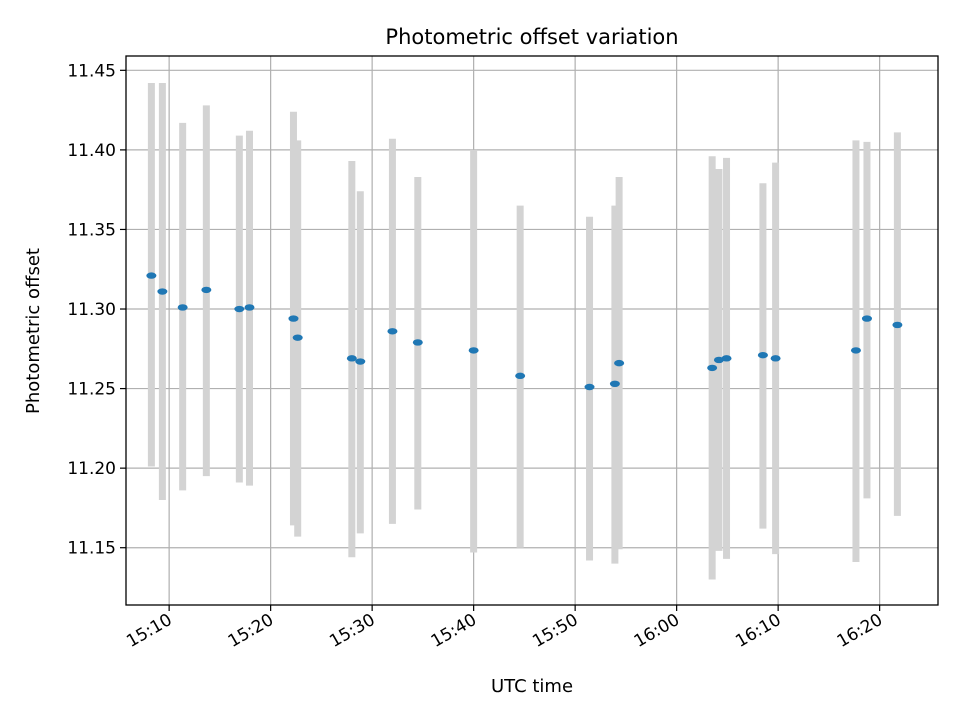 The width and height of the screenshot is (960, 720). What do you see at coordinates (532, 686) in the screenshot?
I see `x-axis-label: UTC time` at bounding box center [532, 686].